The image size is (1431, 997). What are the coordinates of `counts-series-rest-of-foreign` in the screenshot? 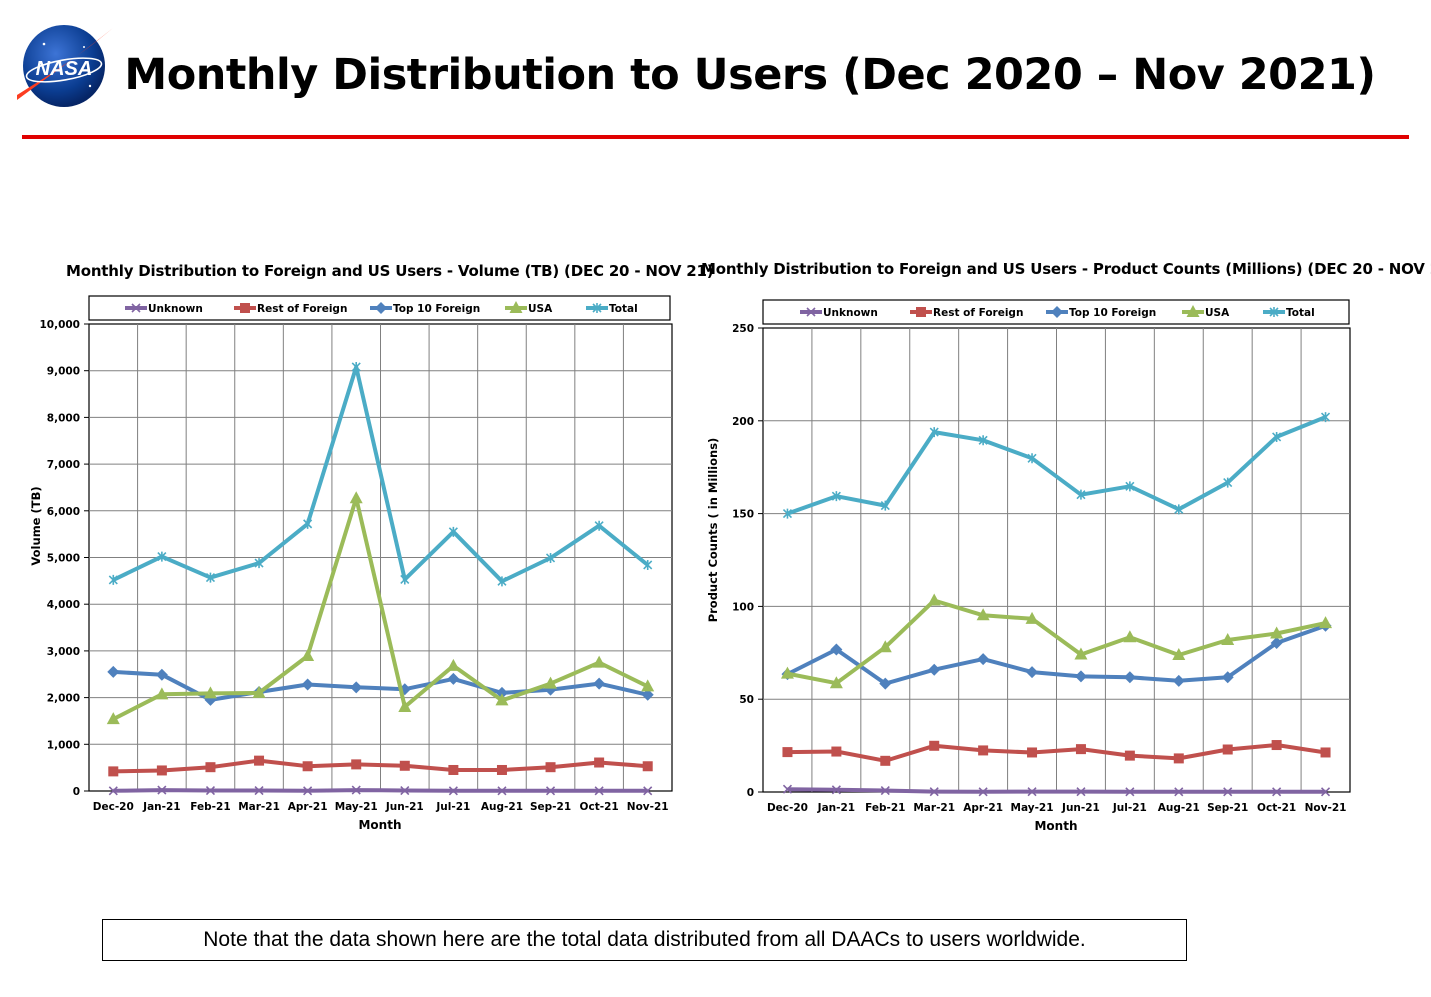 It's located at (1056, 753).